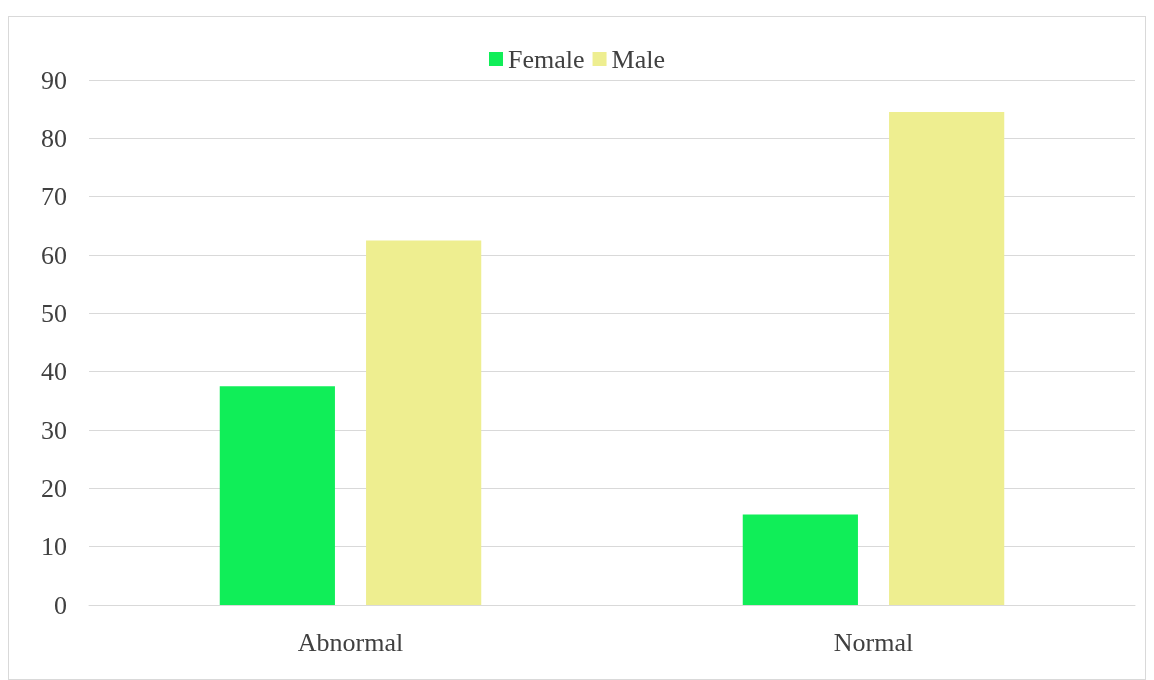  I want to click on y-tick-label: 30, so click(54, 430).